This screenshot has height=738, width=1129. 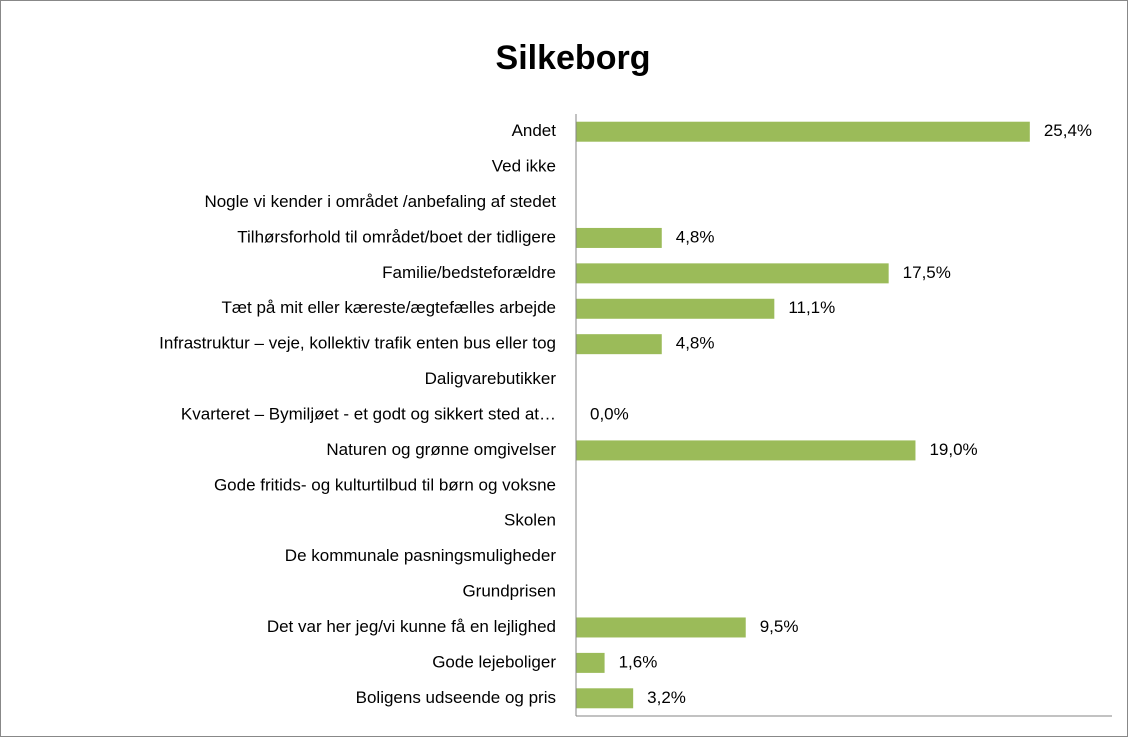 What do you see at coordinates (811, 307) in the screenshot?
I see `data-label: 11,1%` at bounding box center [811, 307].